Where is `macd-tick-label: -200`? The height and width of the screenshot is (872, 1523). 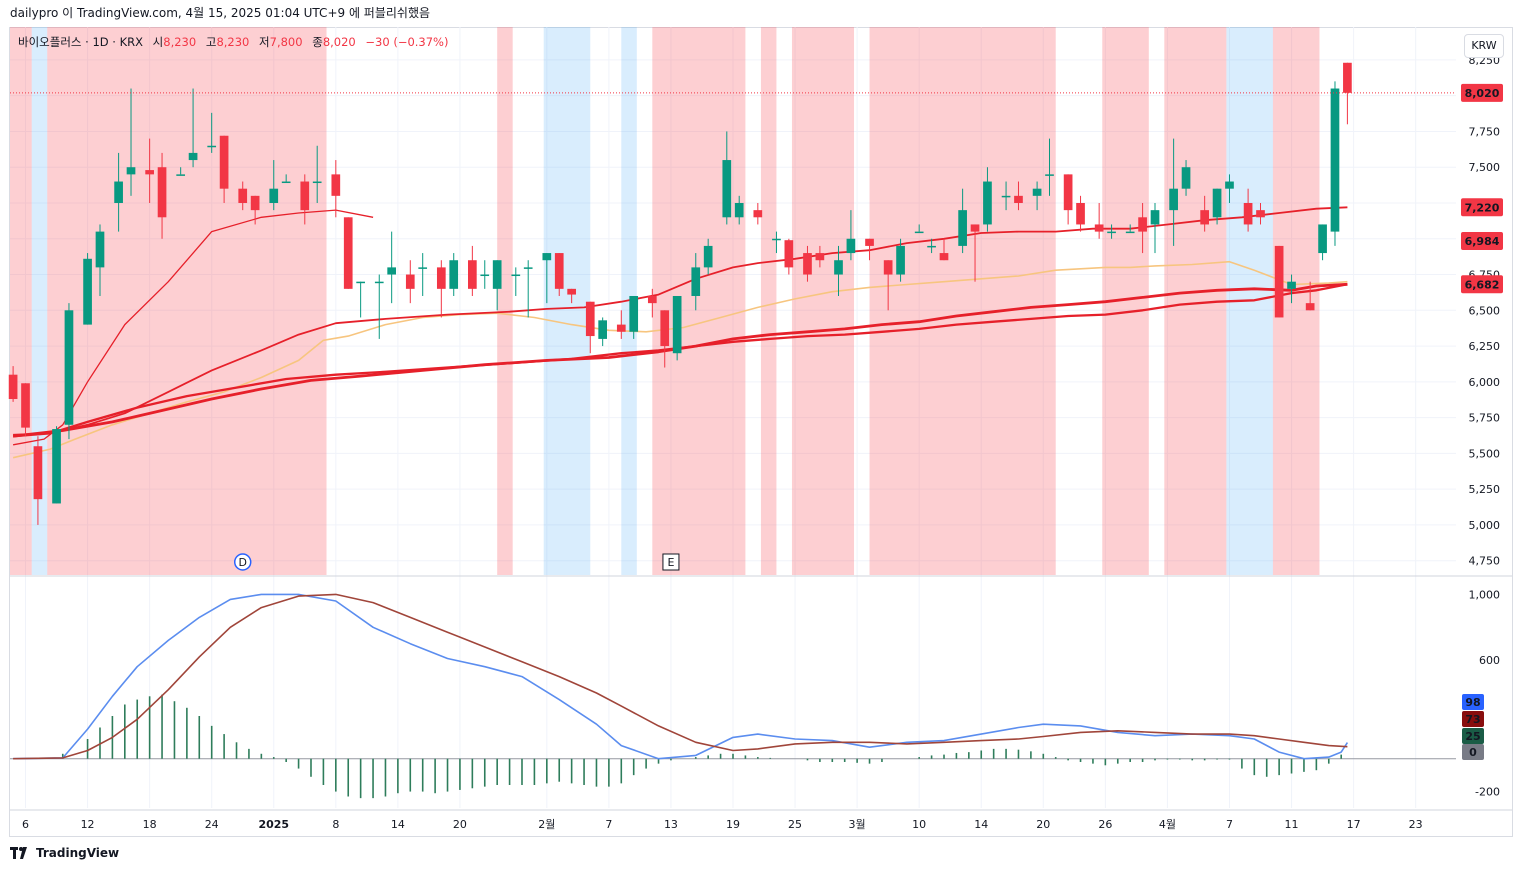 macd-tick-label: -200 is located at coordinates (1487, 792).